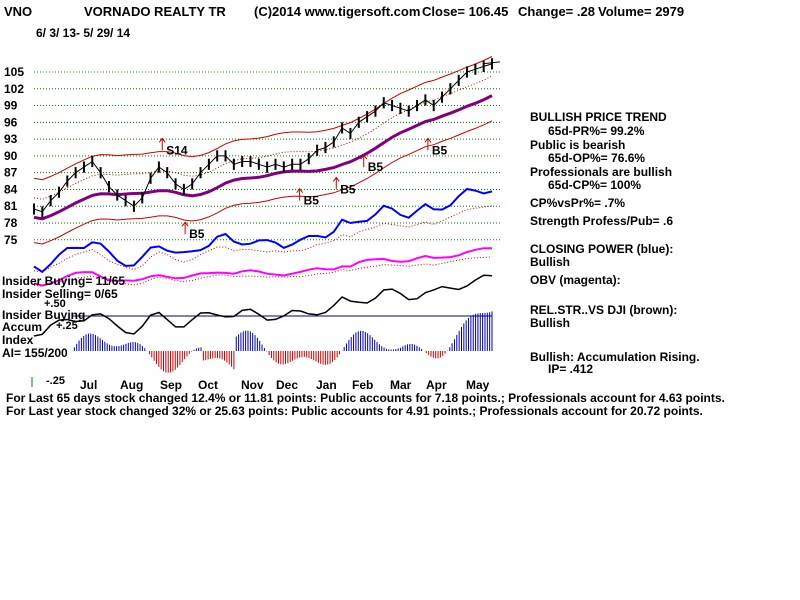 The image size is (800, 600). What do you see at coordinates (596, 131) in the screenshot?
I see `trend-value: 65d-PR%= 99.2%` at bounding box center [596, 131].